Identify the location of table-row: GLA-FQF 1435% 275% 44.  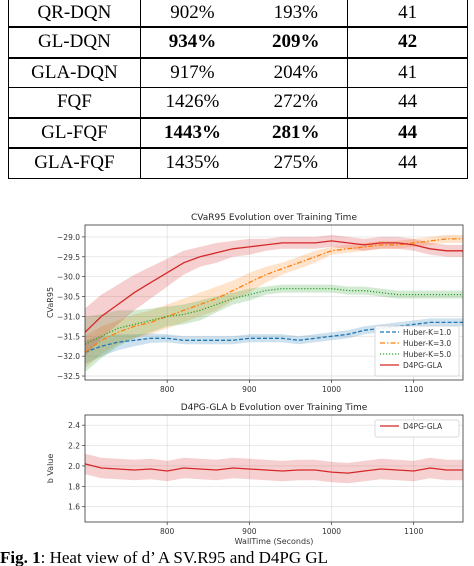
(238, 163).